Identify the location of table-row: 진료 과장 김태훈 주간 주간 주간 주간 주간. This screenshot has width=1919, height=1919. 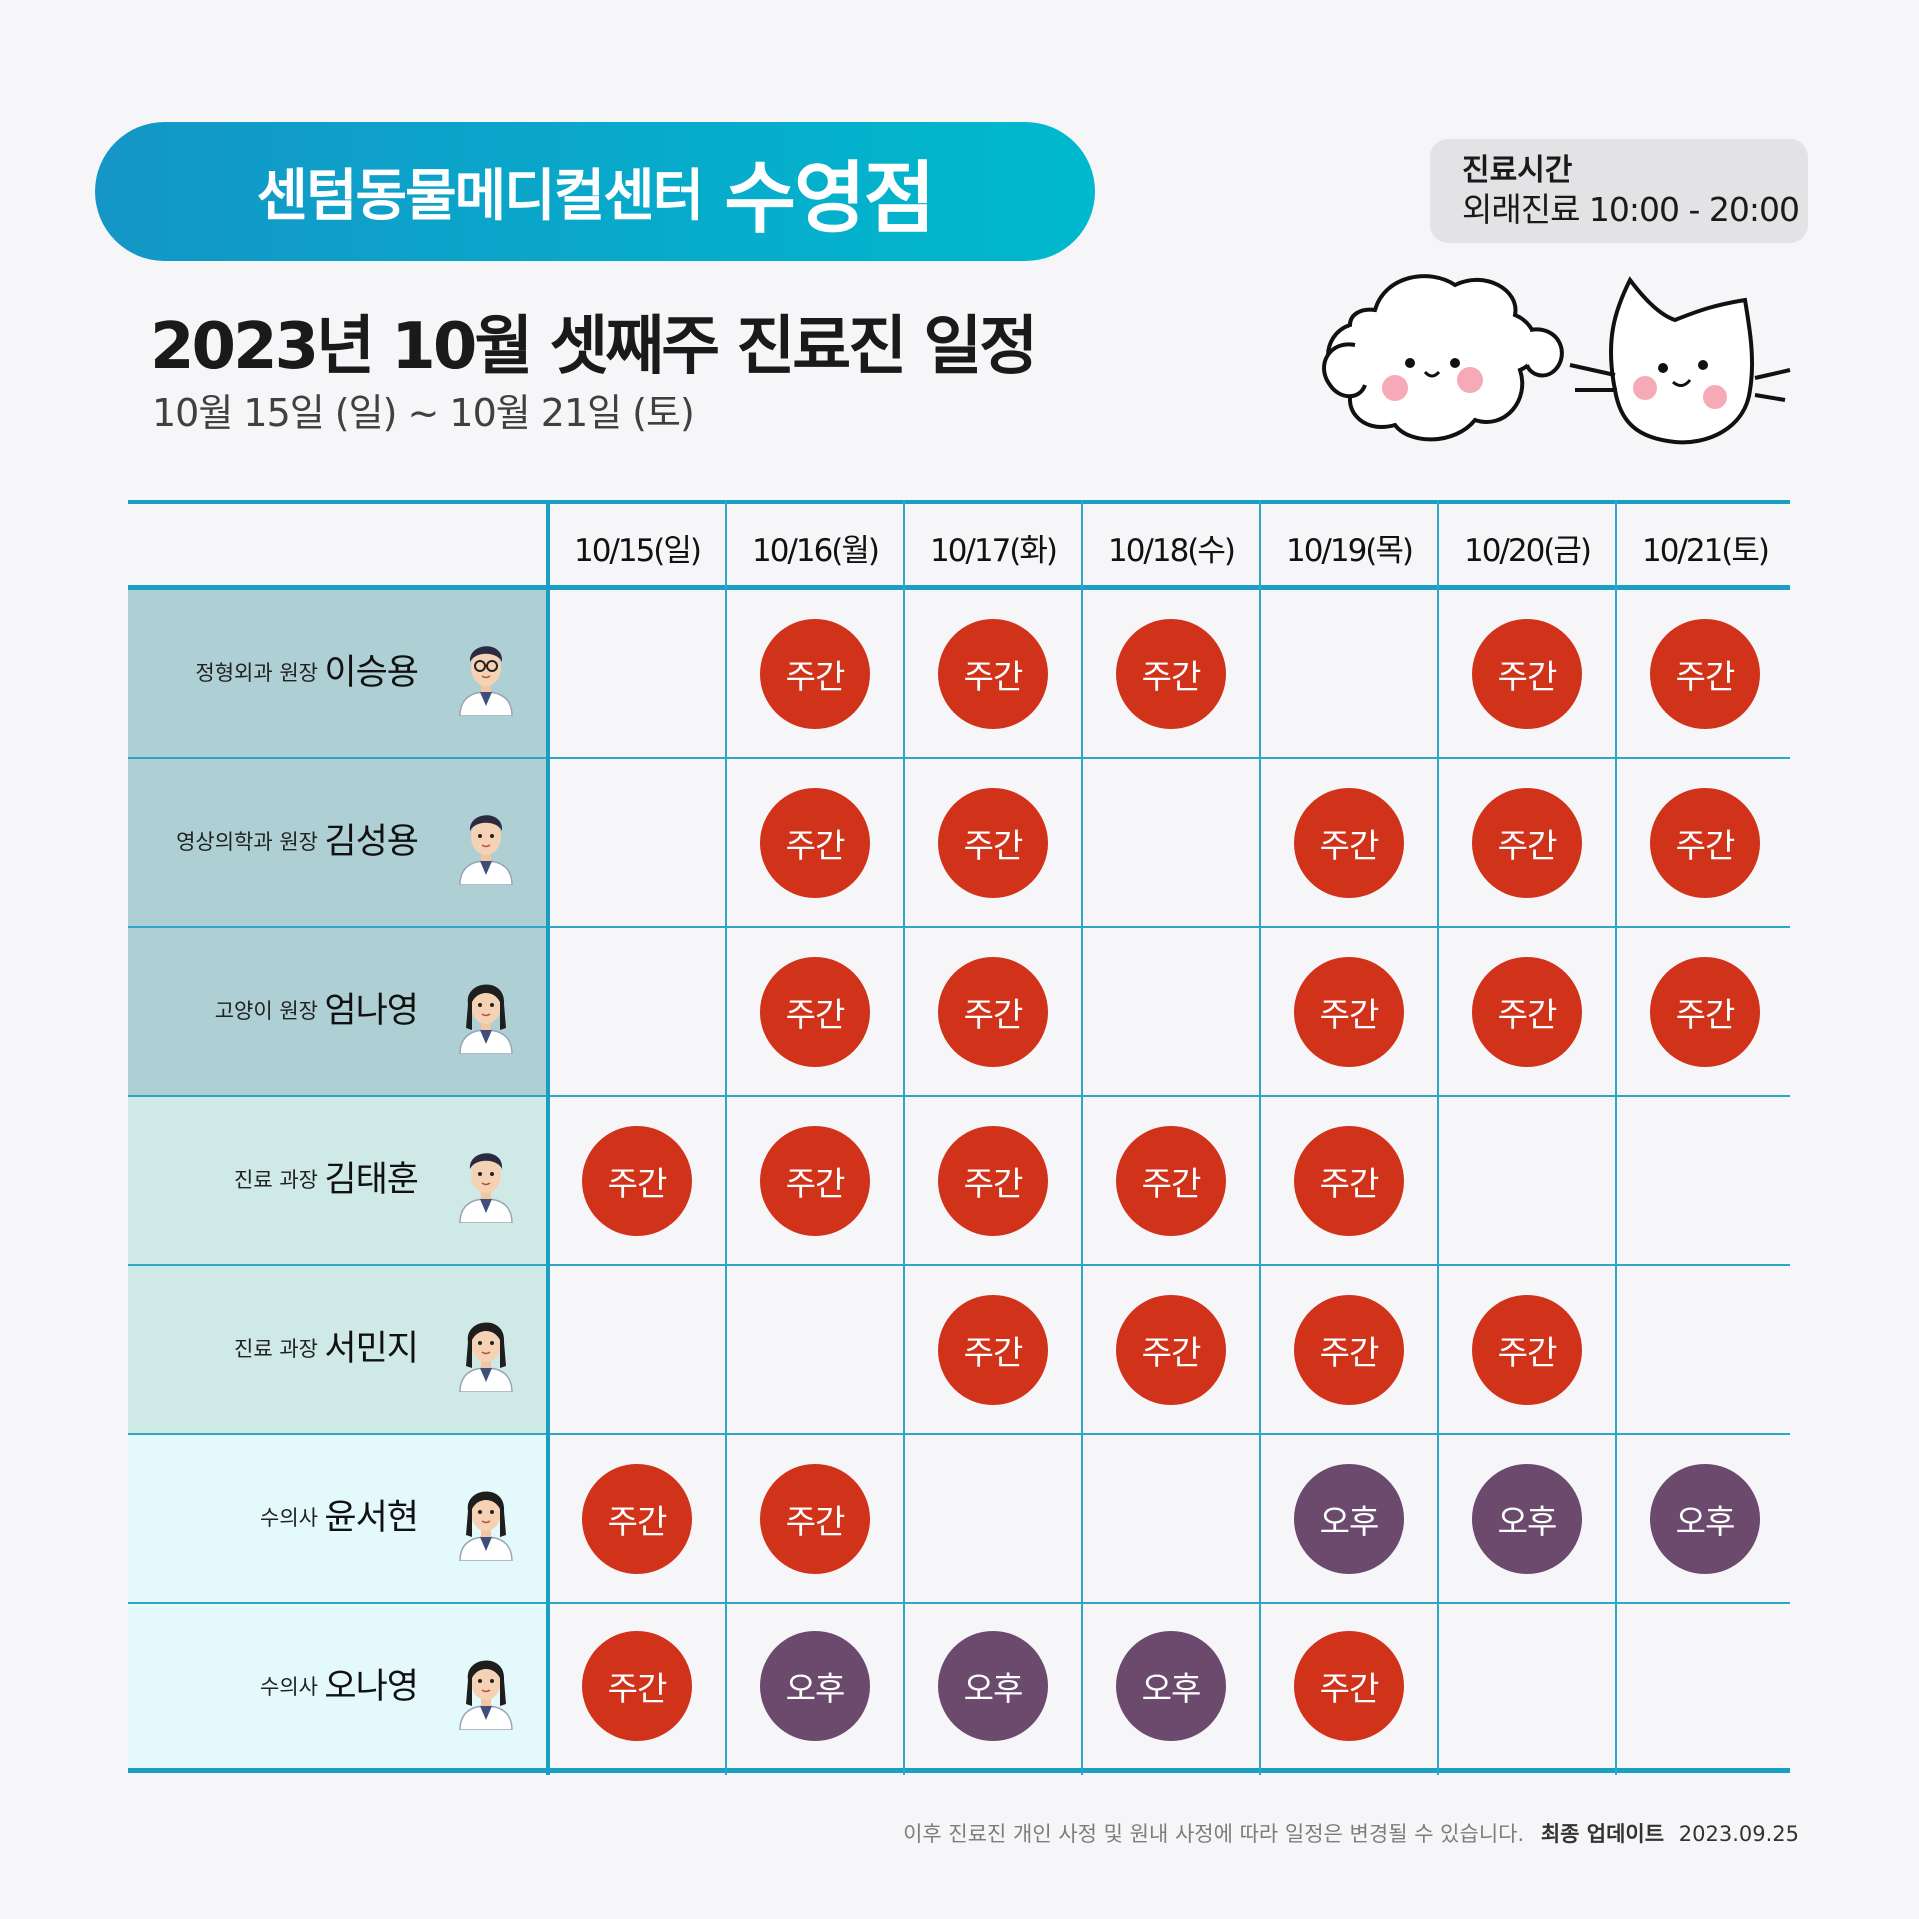
(959, 1181).